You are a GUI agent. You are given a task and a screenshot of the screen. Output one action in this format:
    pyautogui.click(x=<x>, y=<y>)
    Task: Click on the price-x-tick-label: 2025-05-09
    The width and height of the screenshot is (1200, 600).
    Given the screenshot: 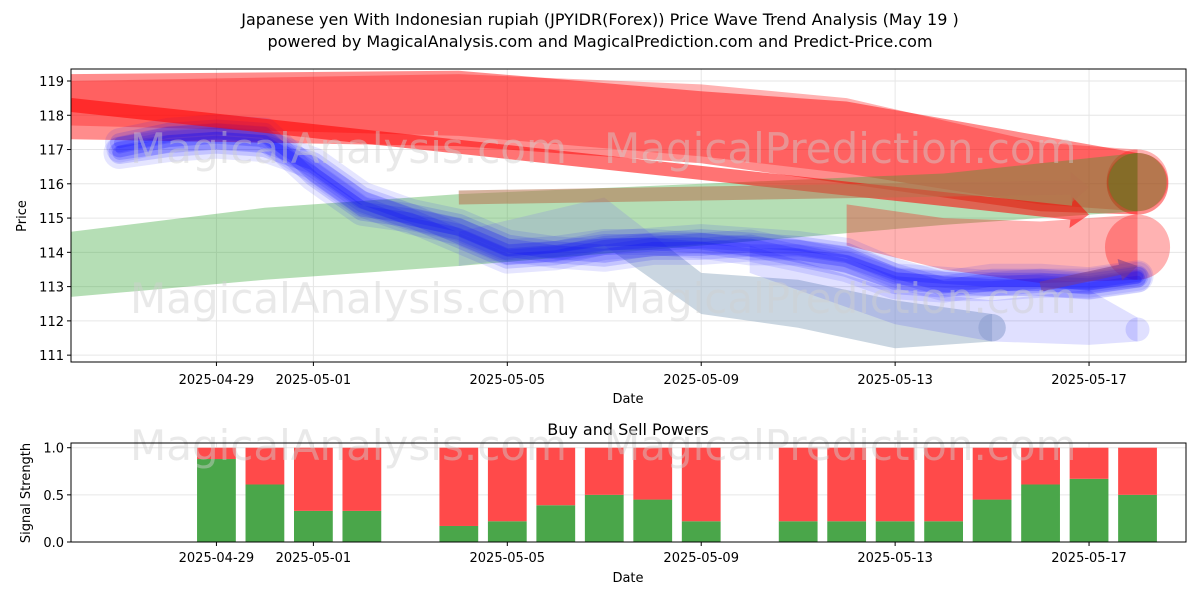 What is the action you would take?
    pyautogui.click(x=701, y=380)
    